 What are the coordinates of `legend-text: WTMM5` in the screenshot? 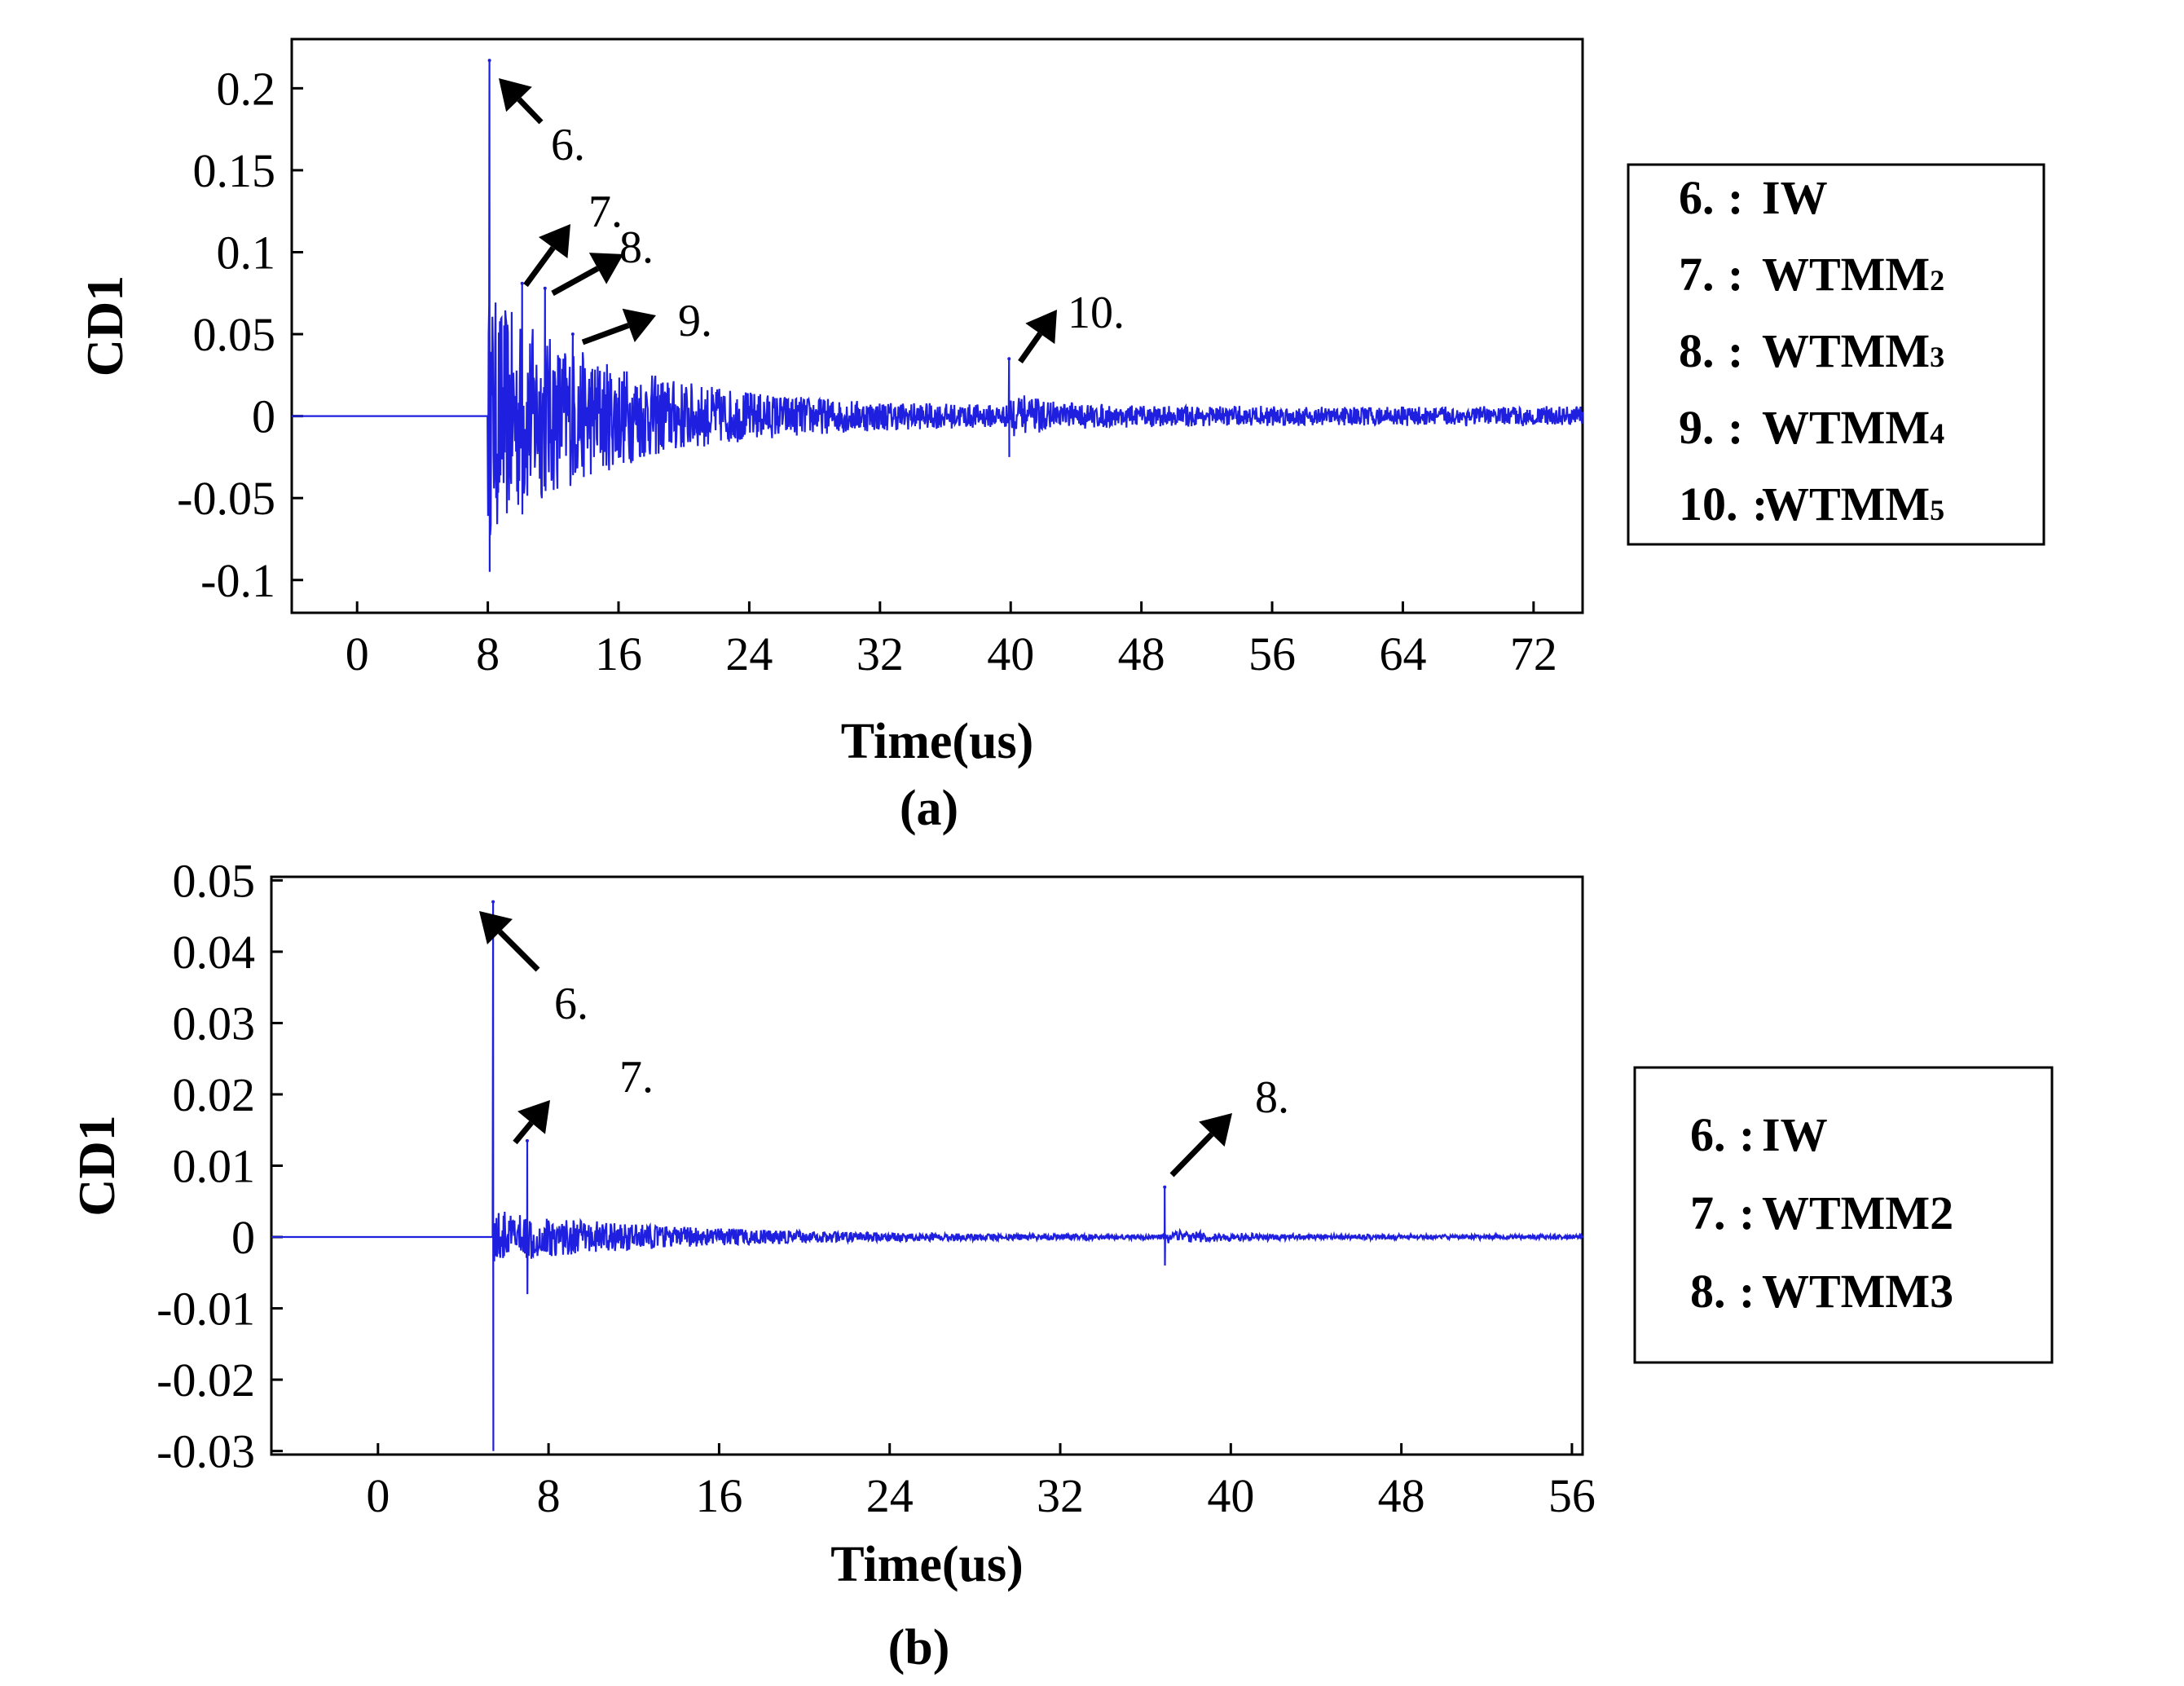 It's located at (1853, 504).